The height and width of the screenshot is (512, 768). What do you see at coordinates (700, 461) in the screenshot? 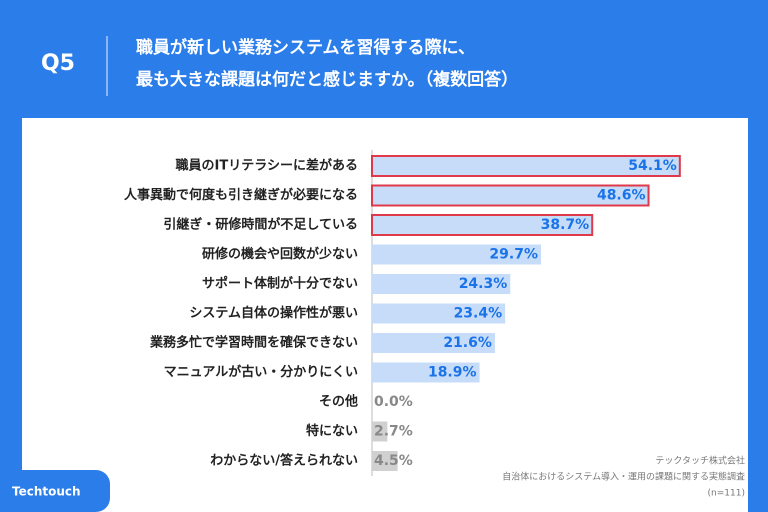
I see `source: テックタッチ株式会社` at bounding box center [700, 461].